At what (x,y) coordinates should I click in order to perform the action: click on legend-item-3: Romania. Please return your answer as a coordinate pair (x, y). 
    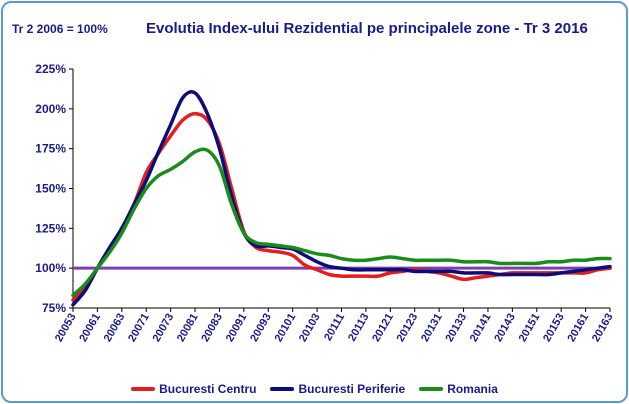
    Looking at the image, I should click on (458, 389).